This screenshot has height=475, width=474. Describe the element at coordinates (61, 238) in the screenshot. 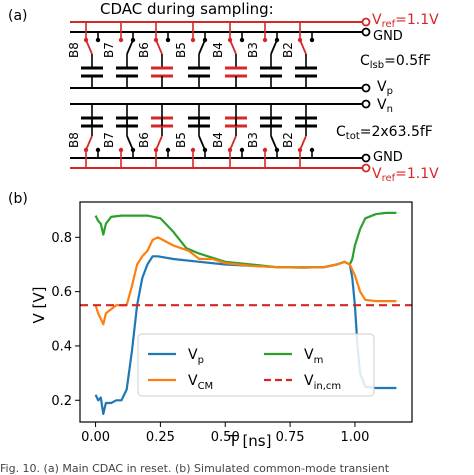

I see `y-tick-label: 0.8` at that location.